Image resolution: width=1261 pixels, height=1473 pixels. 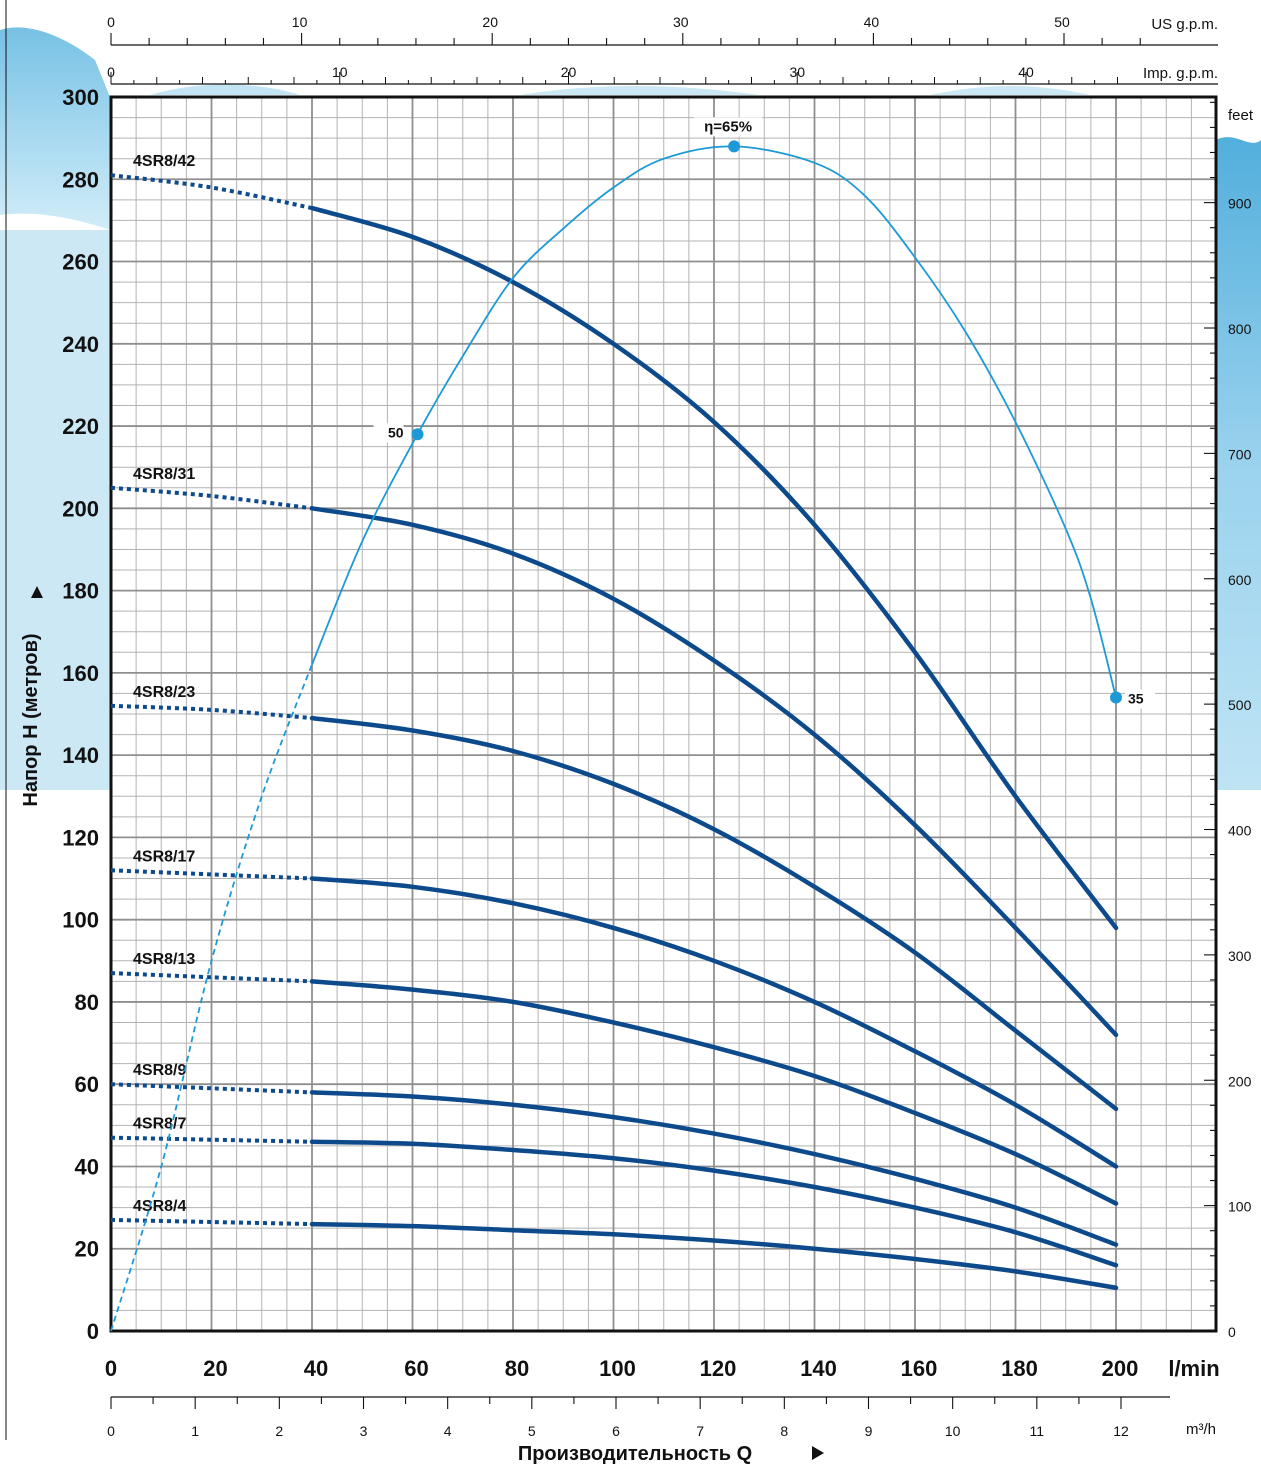 What do you see at coordinates (1026, 72) in the screenshot?
I see `impgpm-tick-label: 40` at bounding box center [1026, 72].